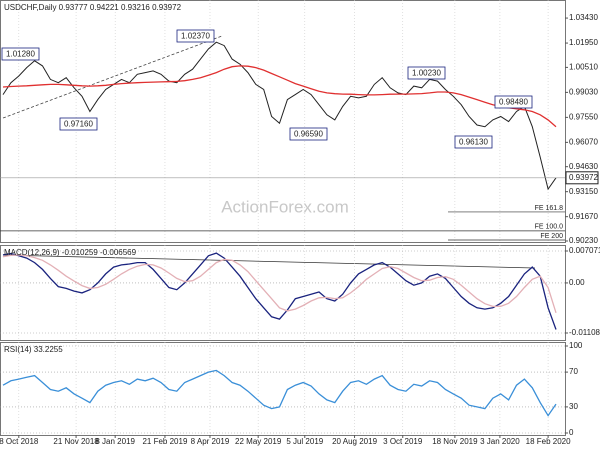 The image size is (600, 450). I want to click on price-label: 0.93972, so click(583, 177).